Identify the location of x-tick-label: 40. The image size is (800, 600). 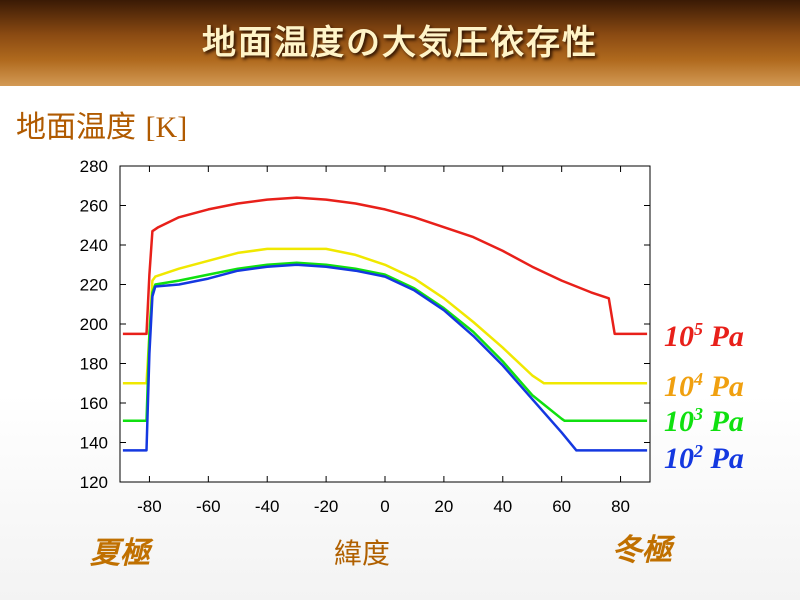
(502, 506).